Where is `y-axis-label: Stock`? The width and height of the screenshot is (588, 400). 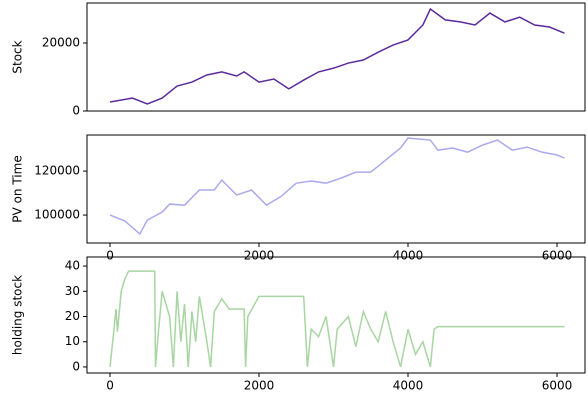
y-axis-label: Stock is located at coordinates (18, 56).